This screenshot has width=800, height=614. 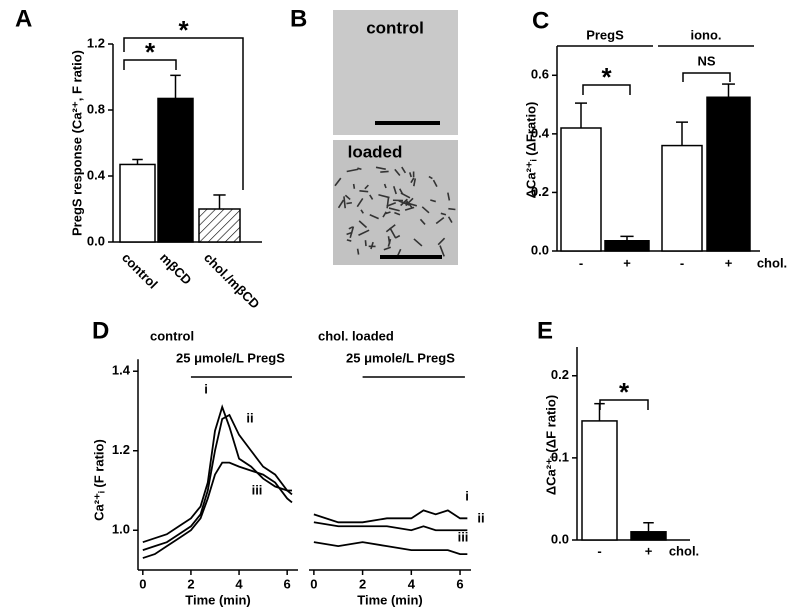 What do you see at coordinates (96, 174) in the screenshot?
I see `y-tick-label: 0.4` at bounding box center [96, 174].